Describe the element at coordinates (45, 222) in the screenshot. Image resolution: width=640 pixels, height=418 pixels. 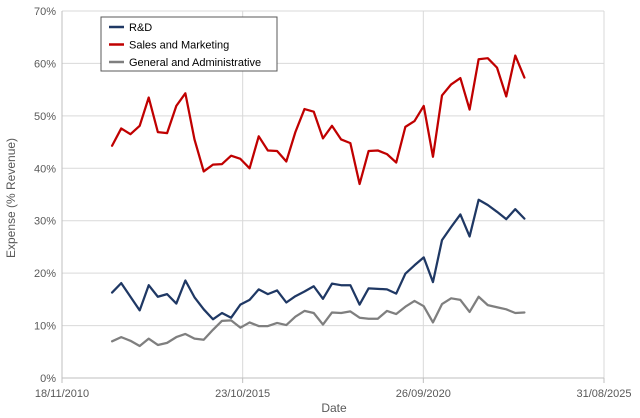
I see `y-tick-label: 30%` at that location.